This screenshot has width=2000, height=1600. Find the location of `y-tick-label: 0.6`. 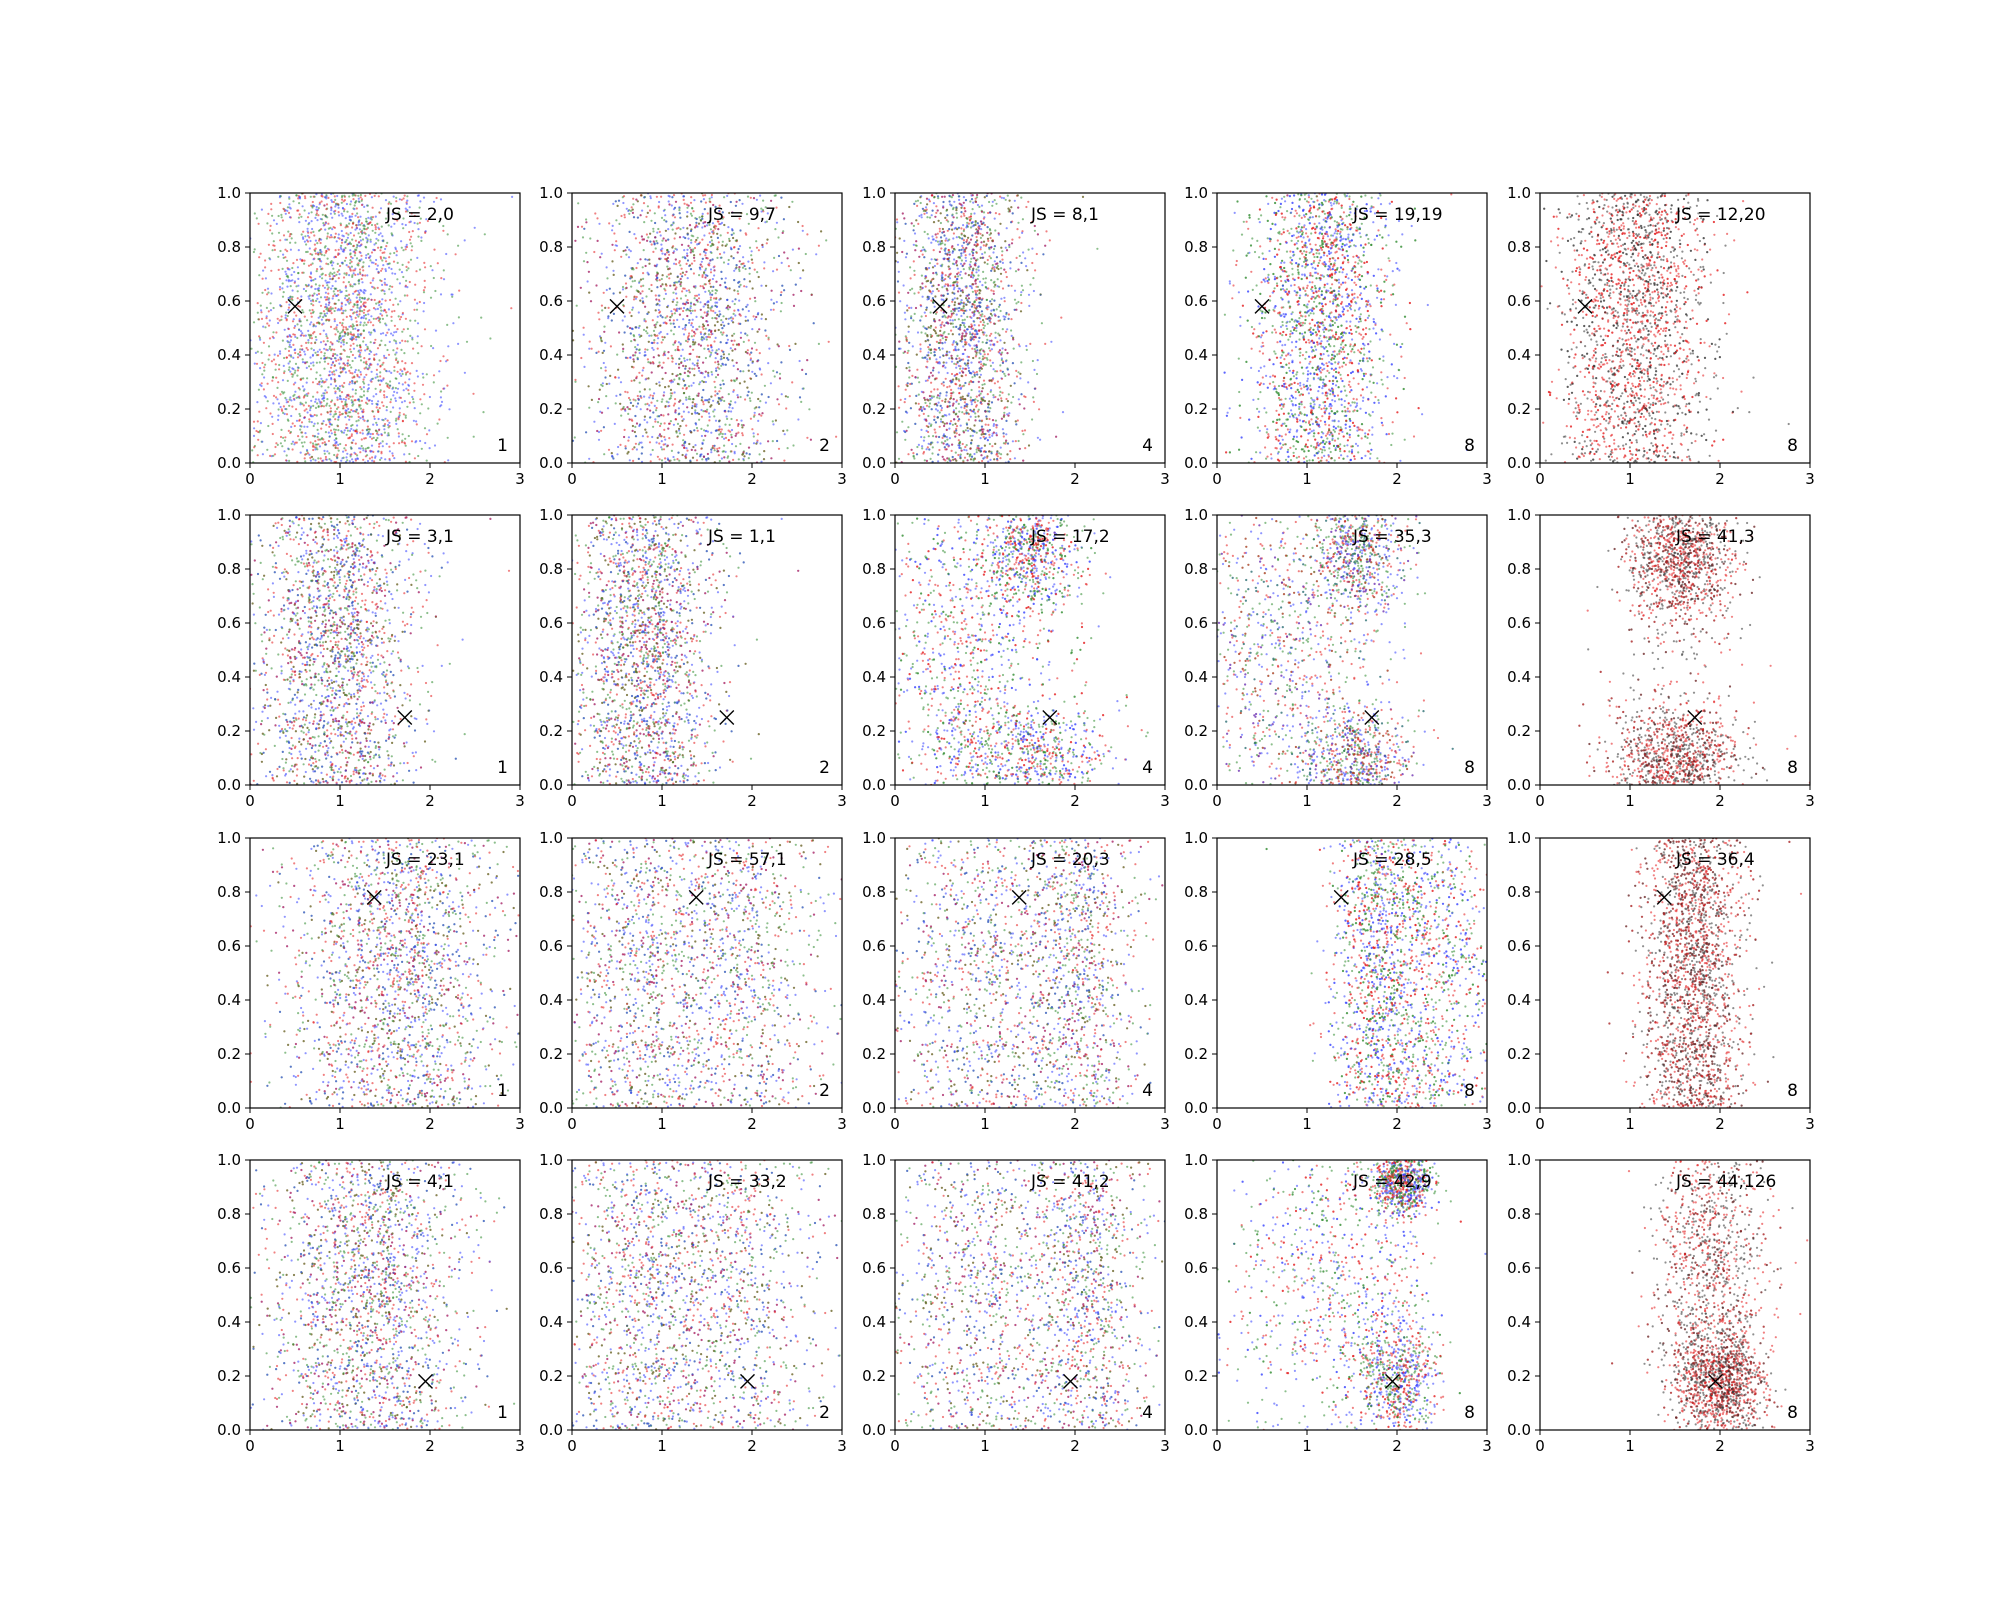

y-tick-label: 0.6 is located at coordinates (229, 301).